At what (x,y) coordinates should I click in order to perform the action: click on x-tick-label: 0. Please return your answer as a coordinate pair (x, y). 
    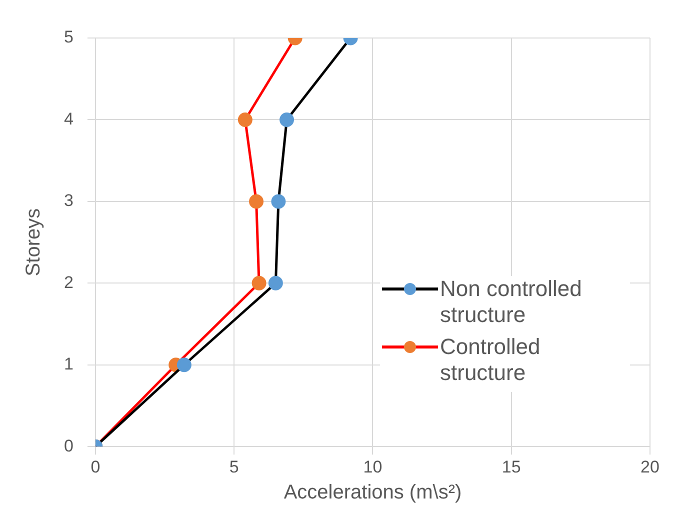
    Looking at the image, I should click on (95, 466).